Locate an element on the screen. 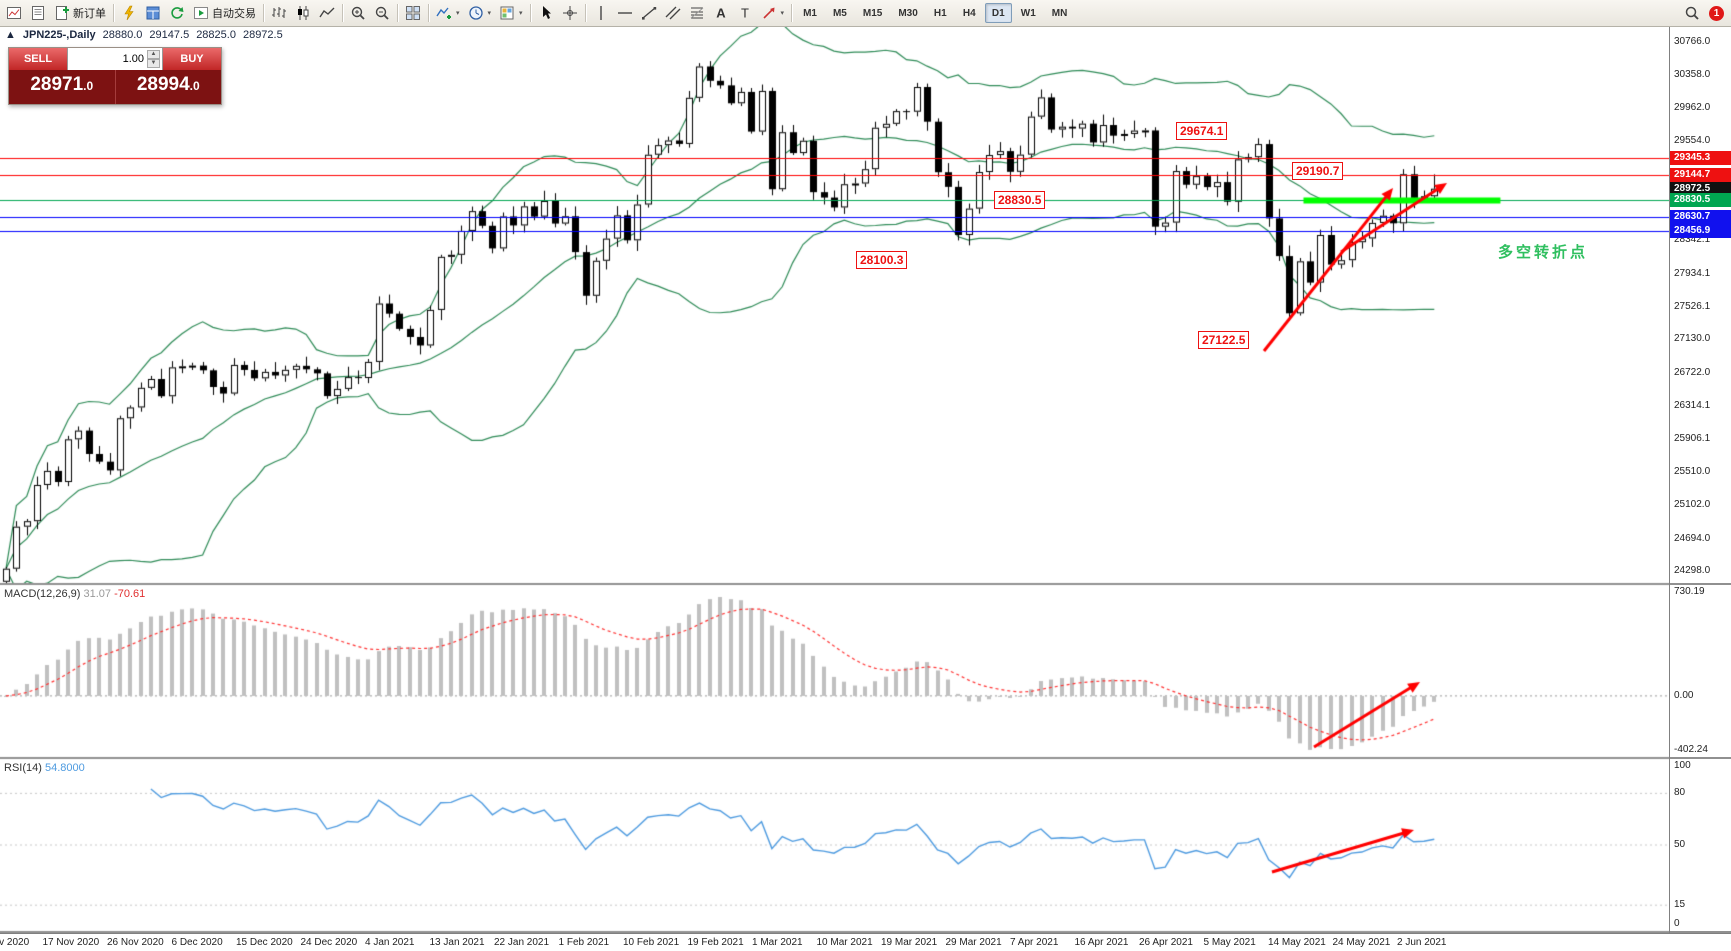 The height and width of the screenshot is (951, 1731). indicators-icon: ▾ is located at coordinates (448, 13).